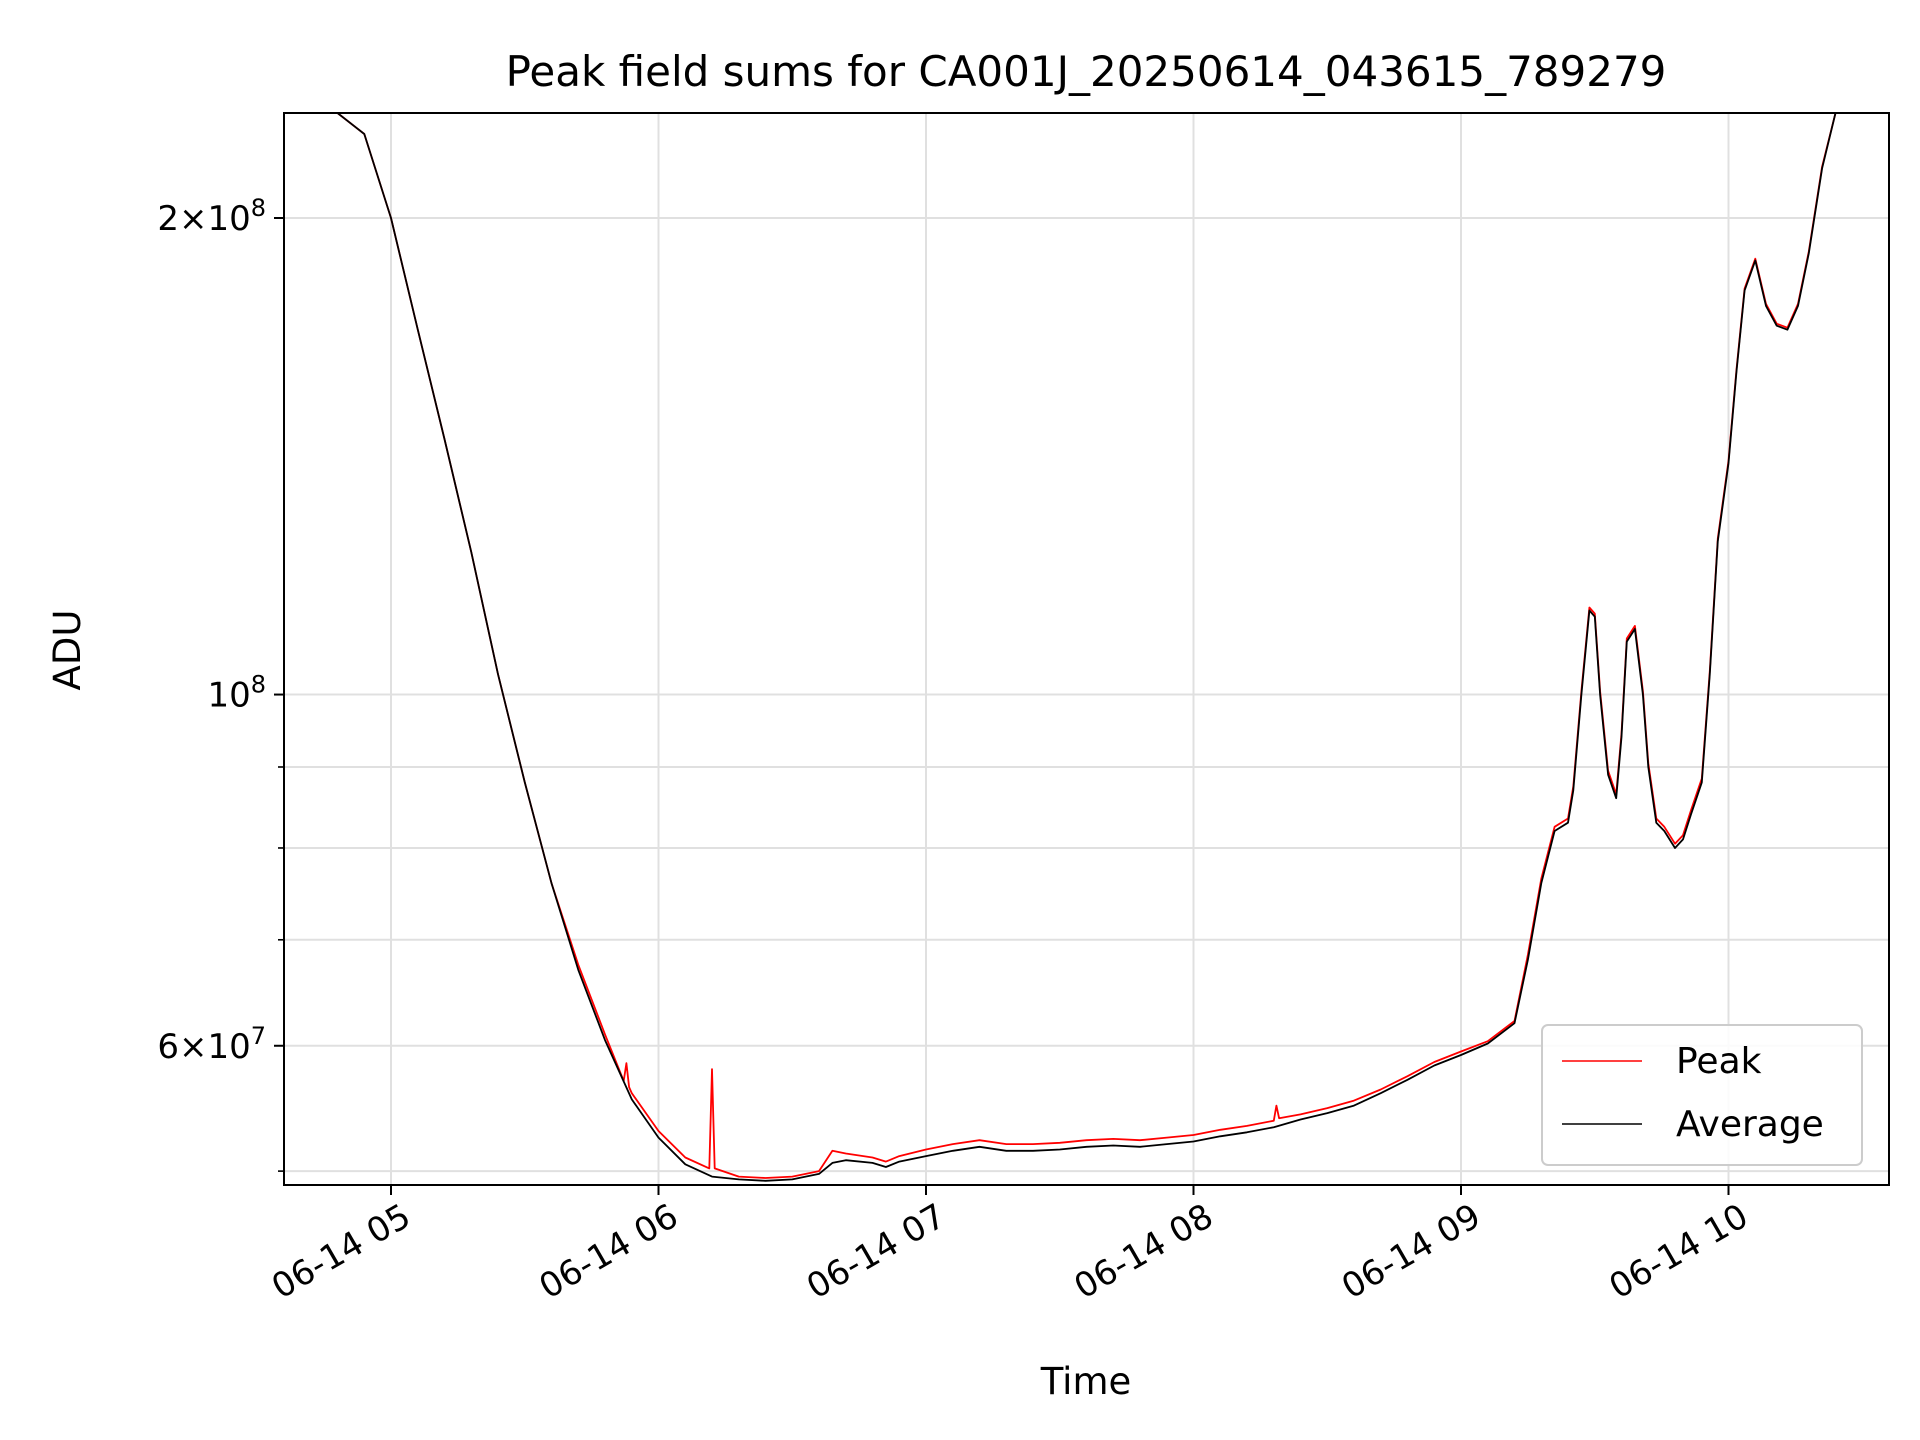 Image resolution: width=1920 pixels, height=1440 pixels. I want to click on x-axis-title: Time, so click(1086, 1381).